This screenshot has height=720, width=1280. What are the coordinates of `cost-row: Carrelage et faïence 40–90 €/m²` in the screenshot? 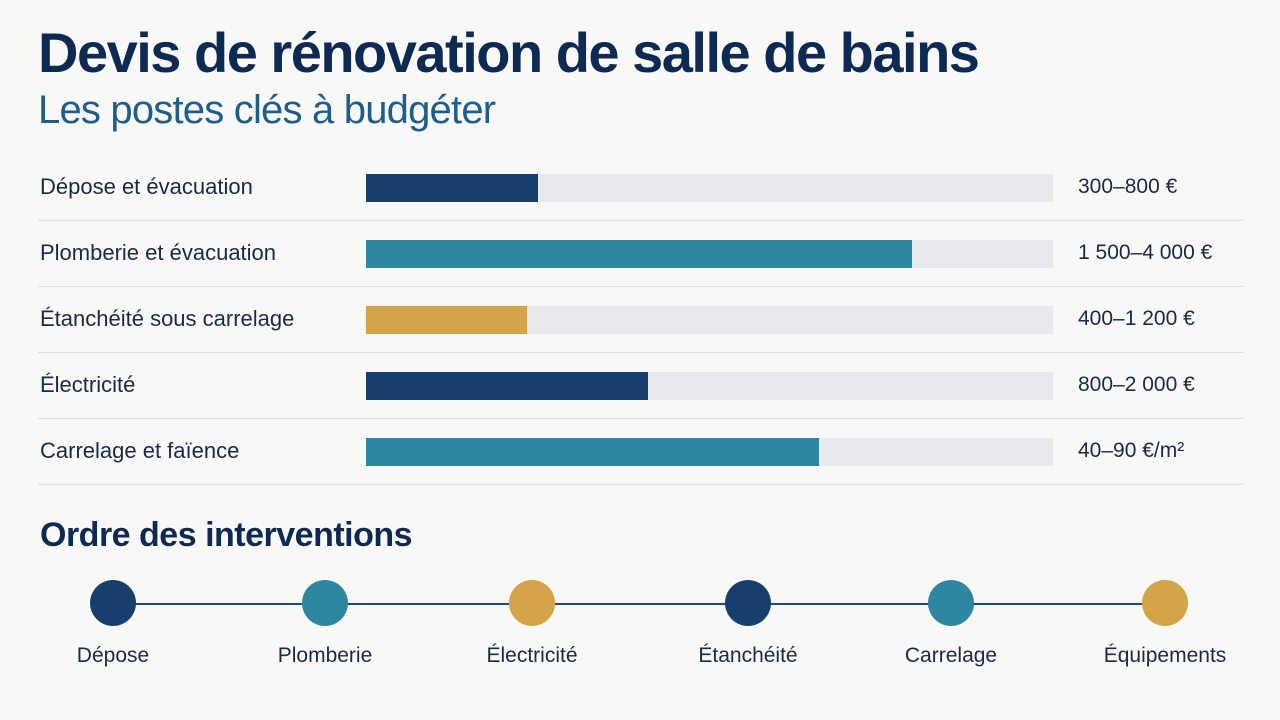 It's located at (640, 452).